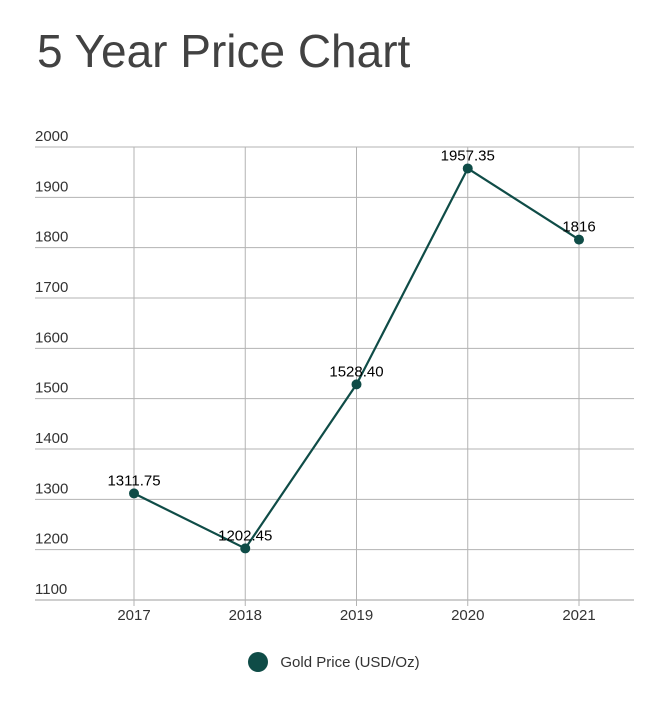  Describe the element at coordinates (578, 227) in the screenshot. I see `data-label-2021: 1816` at that location.